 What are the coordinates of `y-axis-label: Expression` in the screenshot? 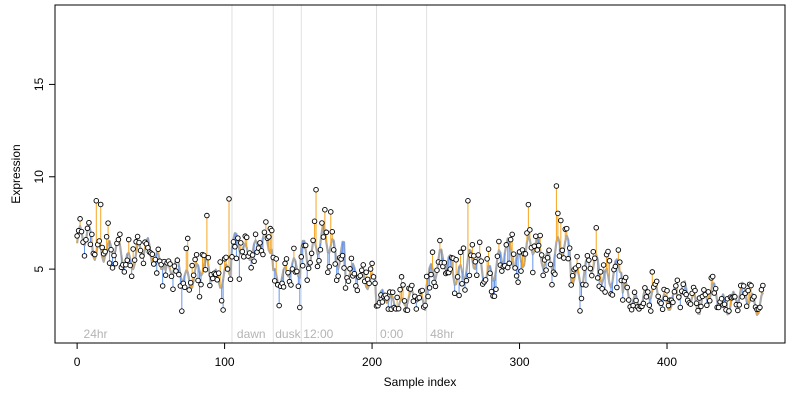 It's located at (16, 173).